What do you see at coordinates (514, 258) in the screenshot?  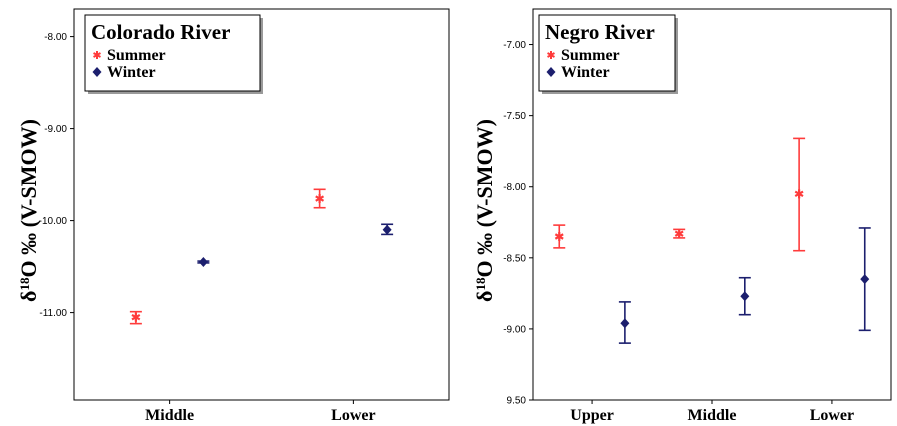 I see `y-tick-label: -8.50` at bounding box center [514, 258].